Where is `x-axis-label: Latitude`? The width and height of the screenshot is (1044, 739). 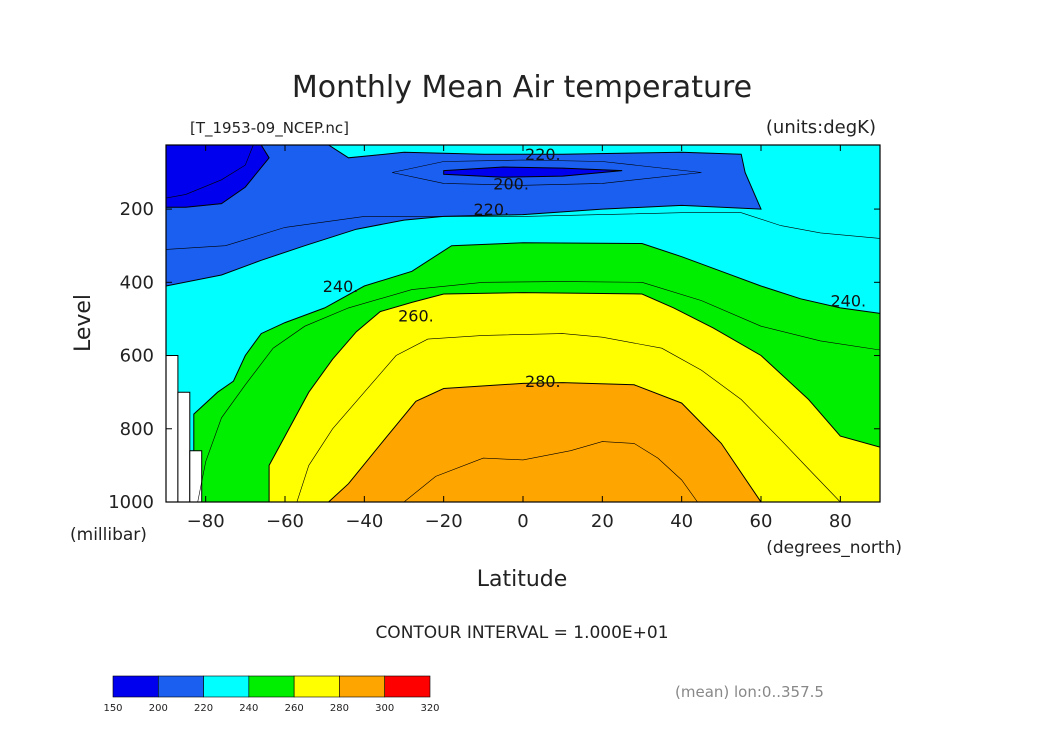 x-axis-label: Latitude is located at coordinates (522, 579).